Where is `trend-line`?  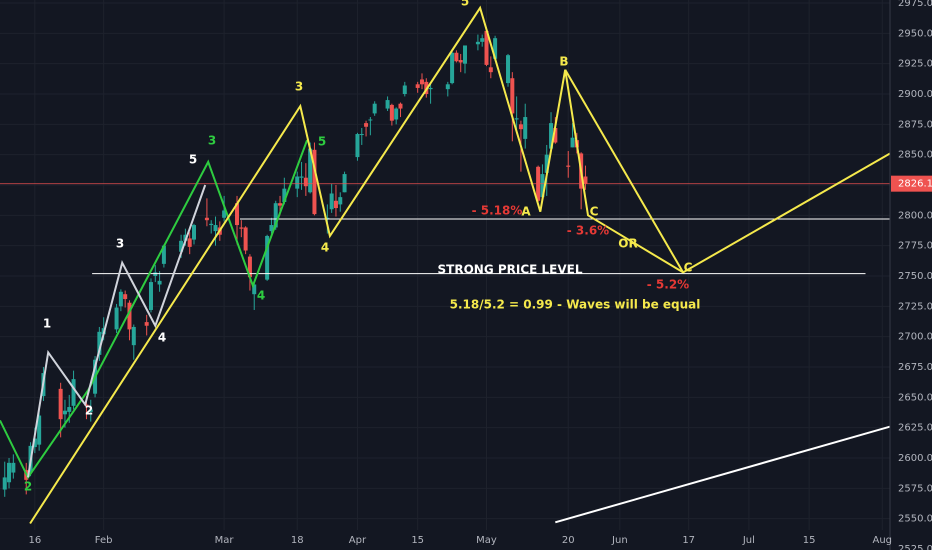 trend-line is located at coordinates (722, 474).